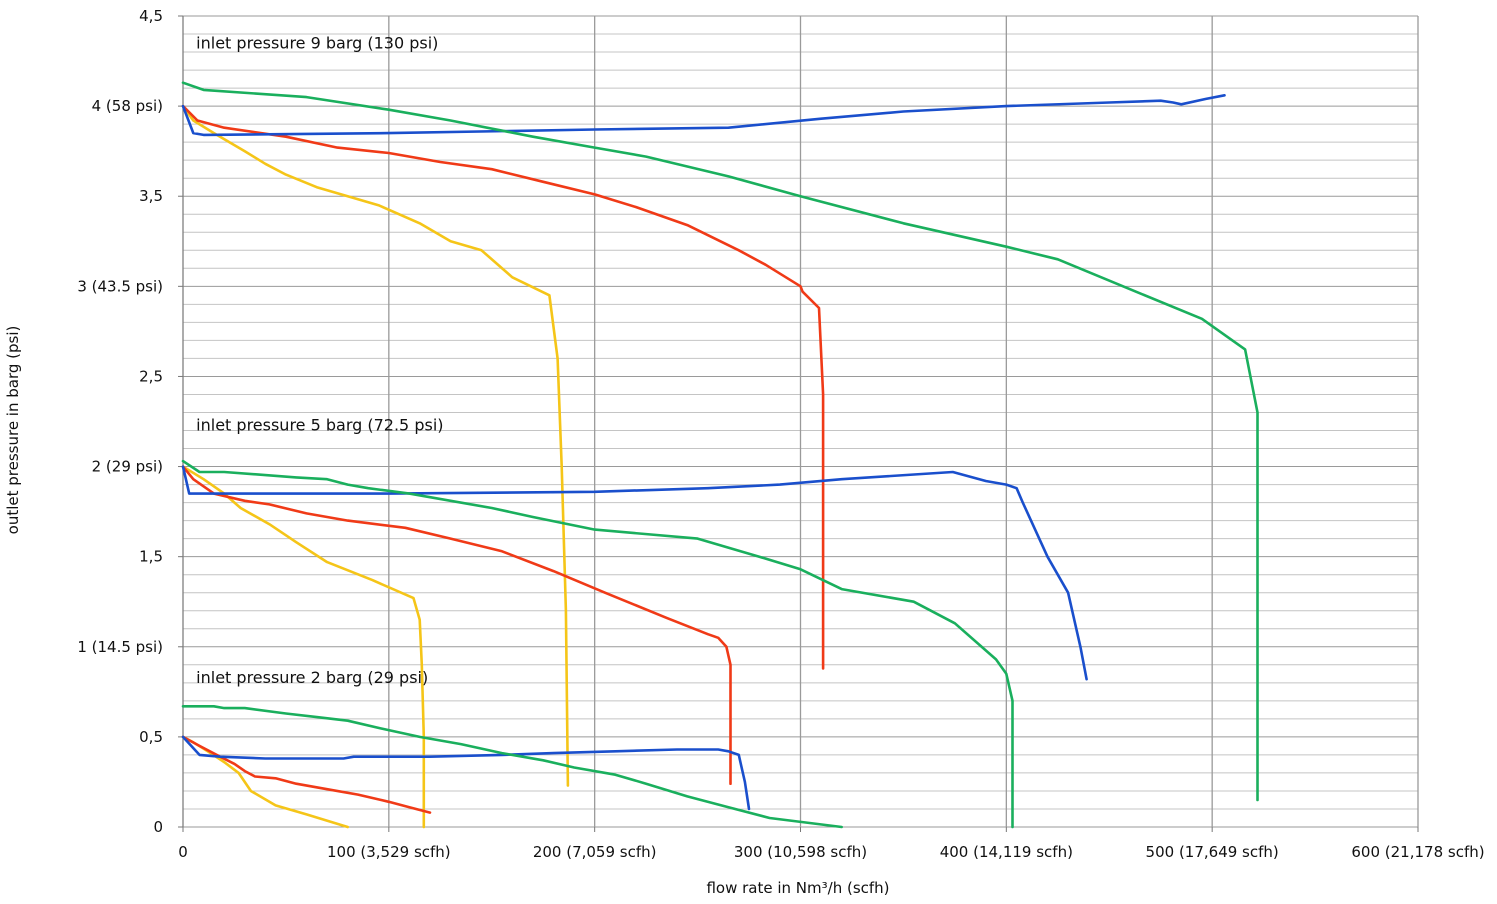  I want to click on x-tick-label: 100 (3,529 scfh), so click(389, 852).